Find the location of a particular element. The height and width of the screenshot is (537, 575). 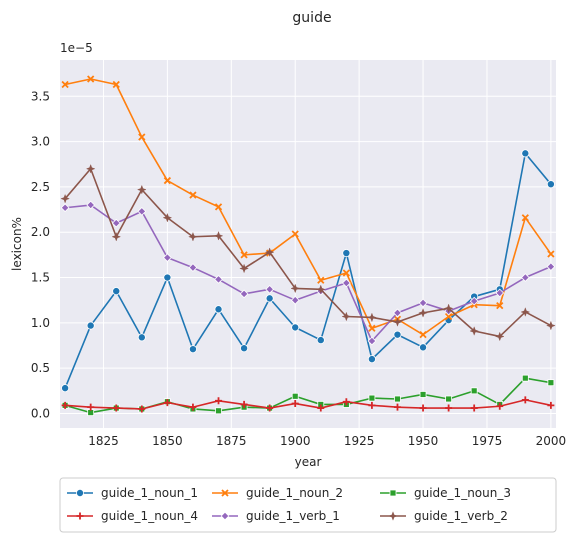

y-scale-label: 1e−5 is located at coordinates (76, 48).